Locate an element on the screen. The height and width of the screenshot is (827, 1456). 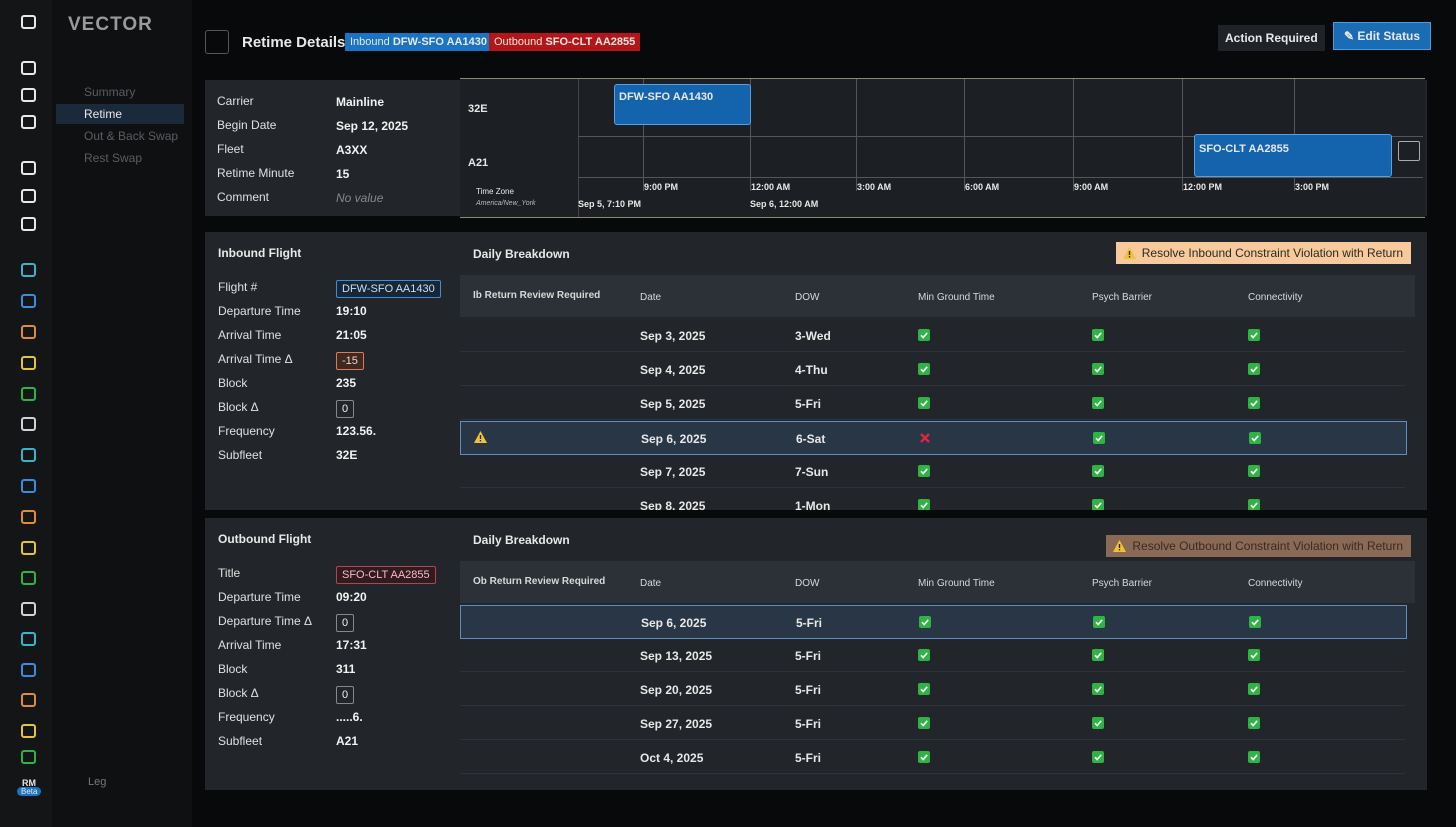
nav-label: Retime is located at coordinates (103, 114).